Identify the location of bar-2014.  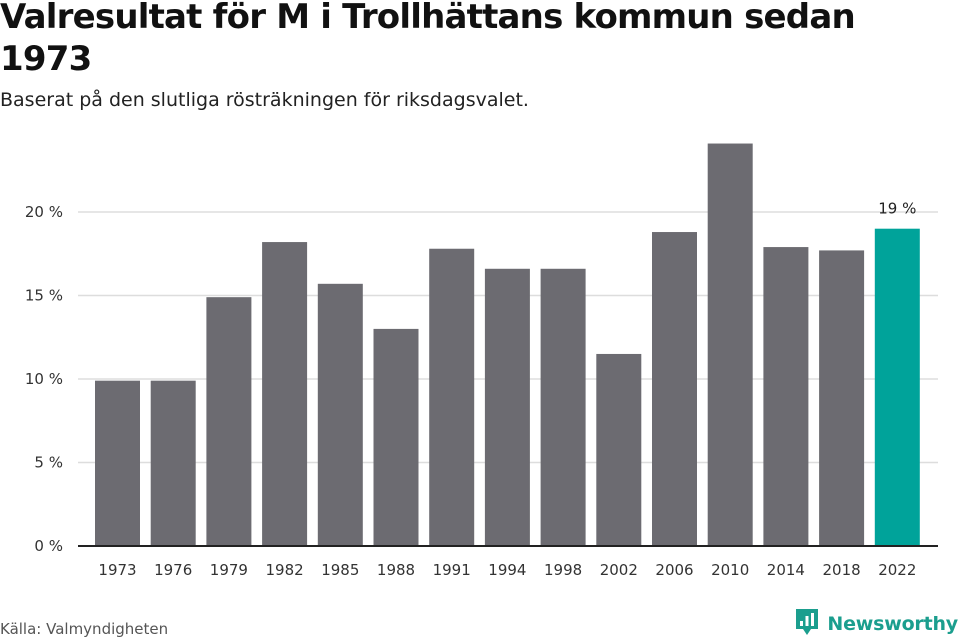
(786, 396).